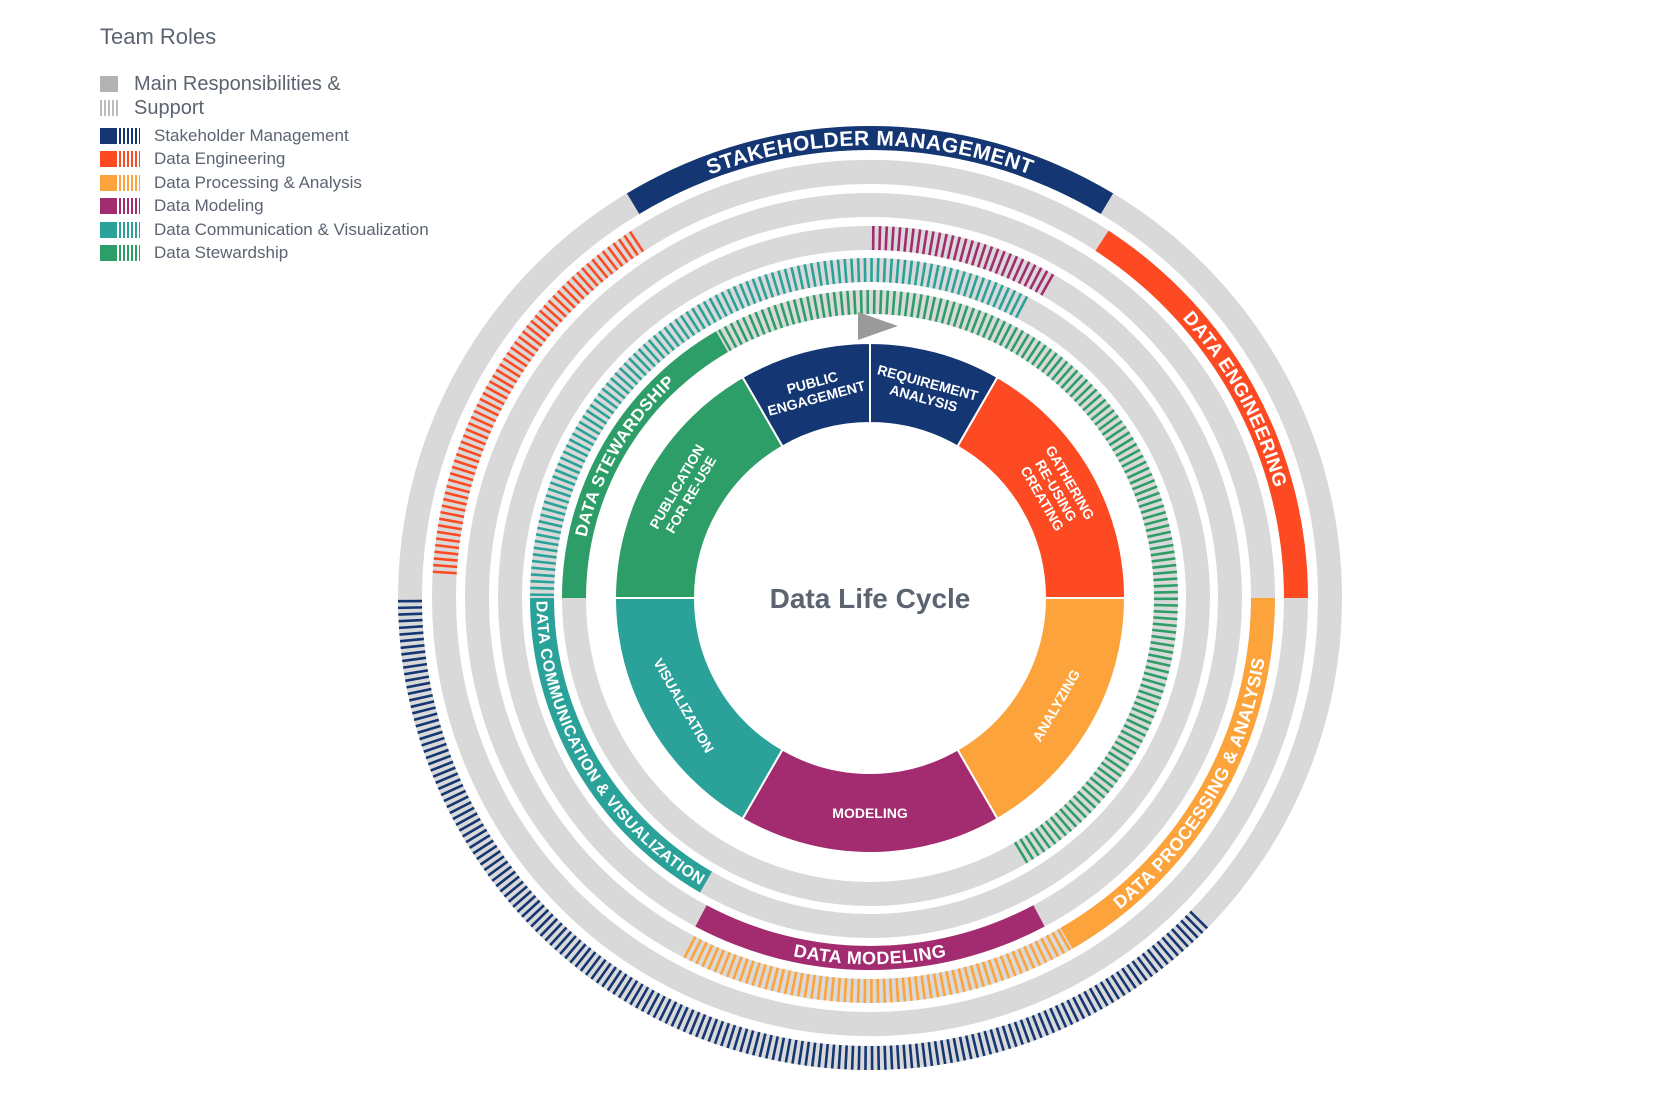 The height and width of the screenshot is (1113, 1673). What do you see at coordinates (109, 108) in the screenshot?
I see `striped-swatch-icon` at bounding box center [109, 108].